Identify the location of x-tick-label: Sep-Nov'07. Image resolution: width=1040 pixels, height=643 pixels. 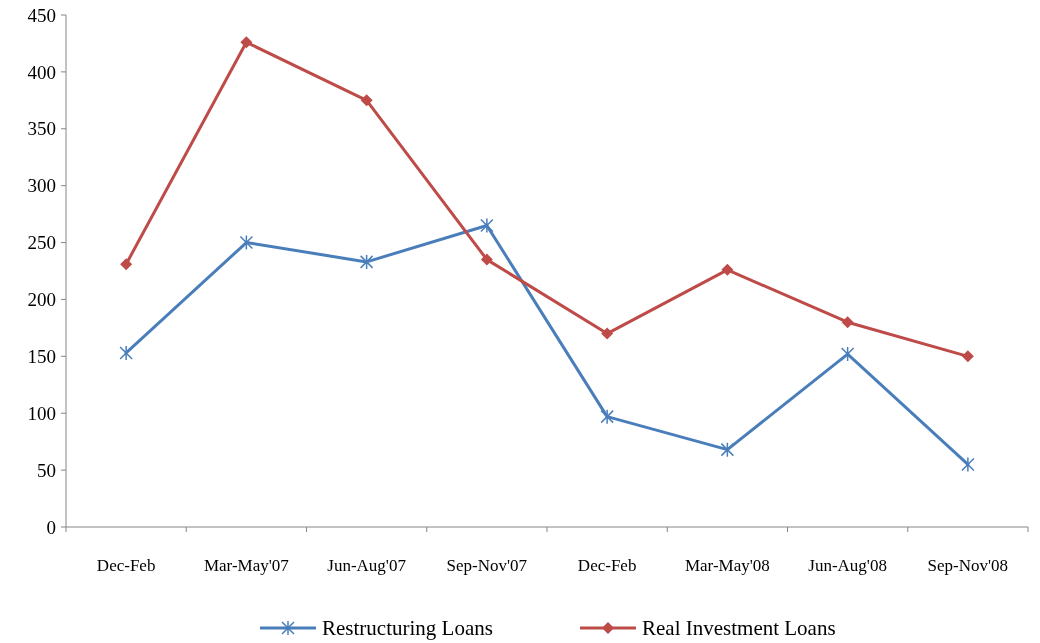
(487, 565).